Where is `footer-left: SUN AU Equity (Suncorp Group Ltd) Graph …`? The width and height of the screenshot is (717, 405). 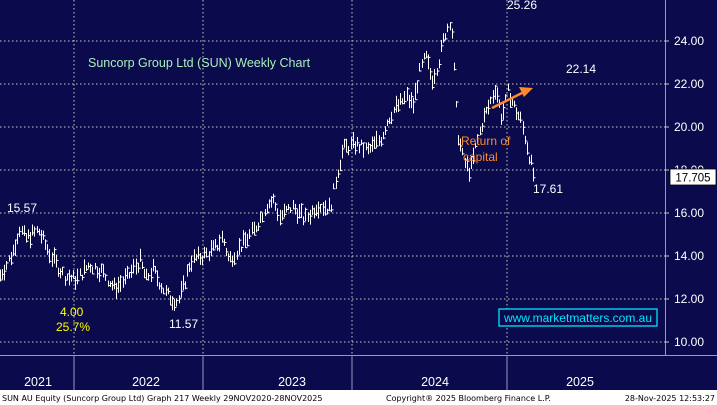
footer-left: SUN AU Equity (Suncorp Group Ltd) Graph … is located at coordinates (162, 398).